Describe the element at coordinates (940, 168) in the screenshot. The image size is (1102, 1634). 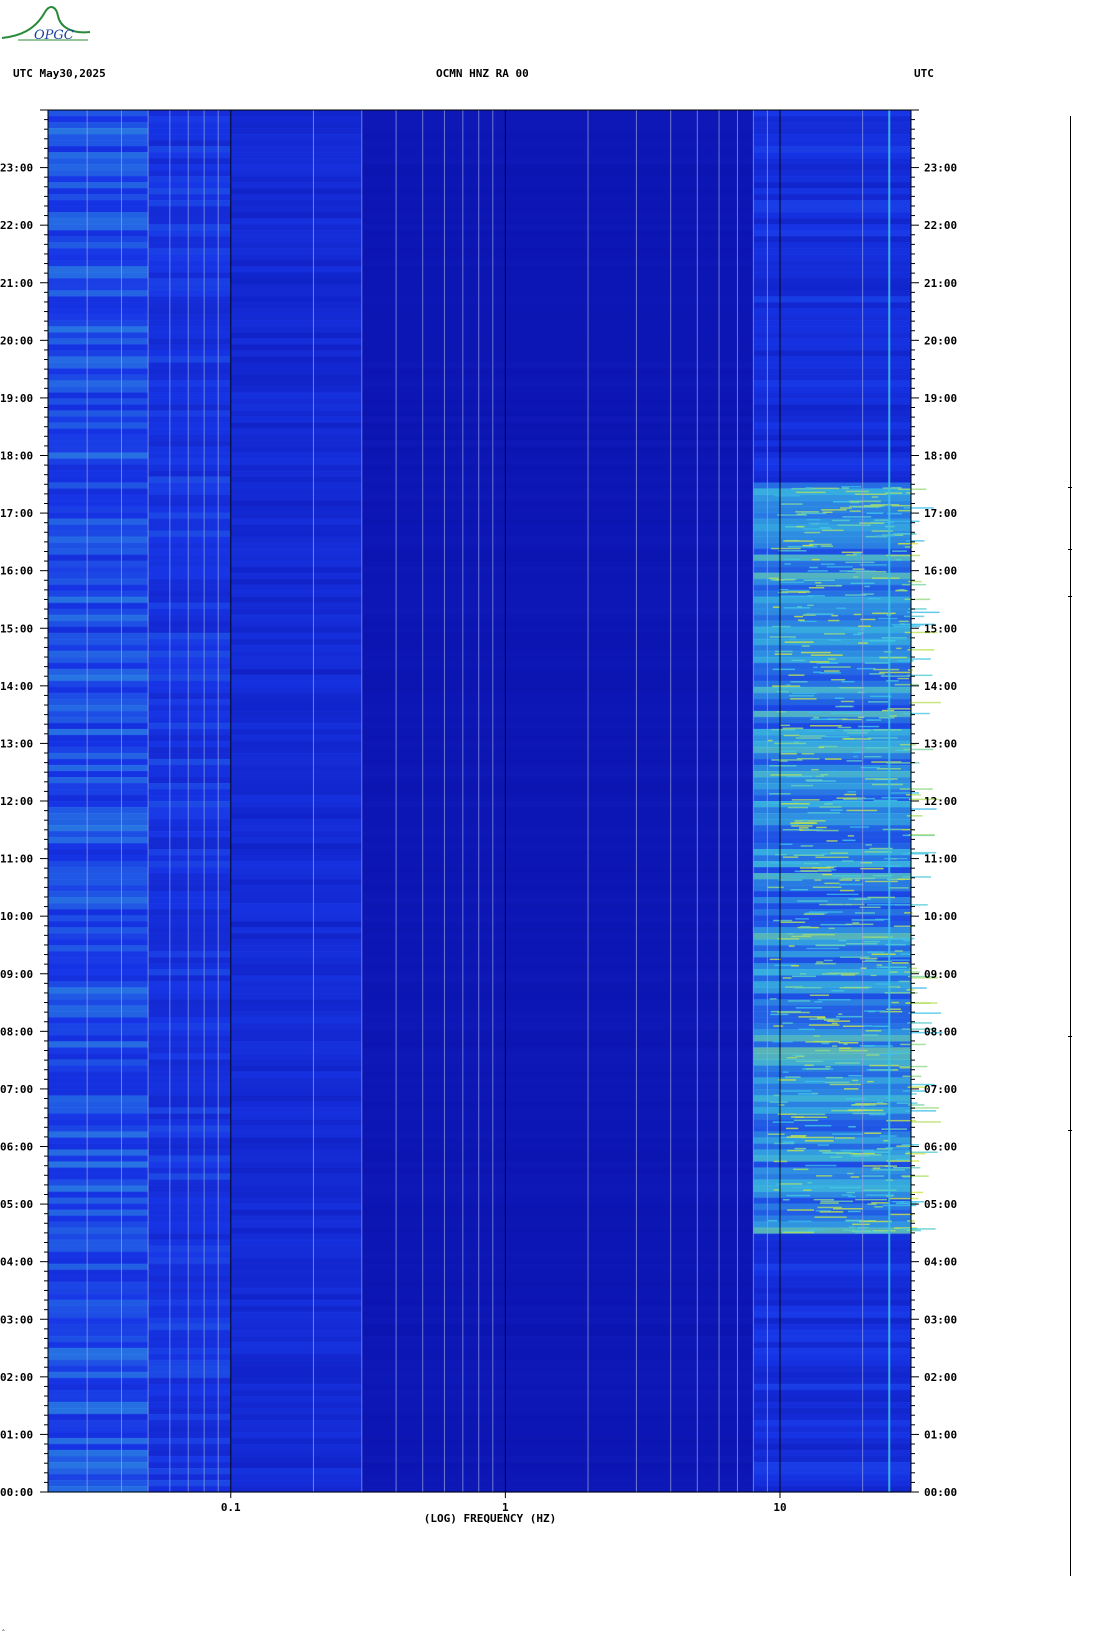
I see `y-tick-label-right: 23:00` at that location.